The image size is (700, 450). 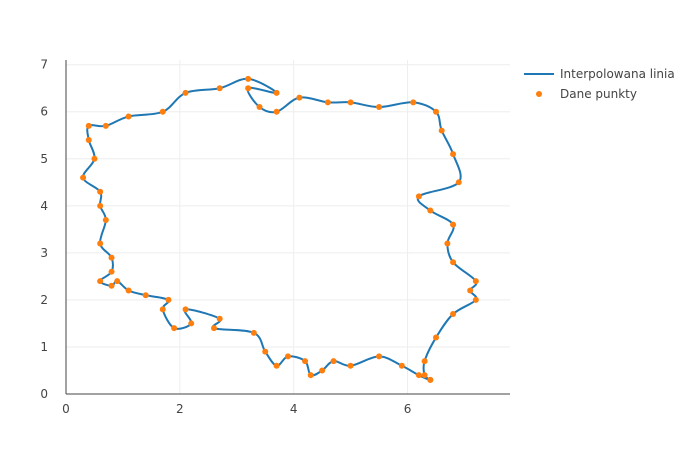 I want to click on x-tick-label: 6, so click(x=408, y=409).